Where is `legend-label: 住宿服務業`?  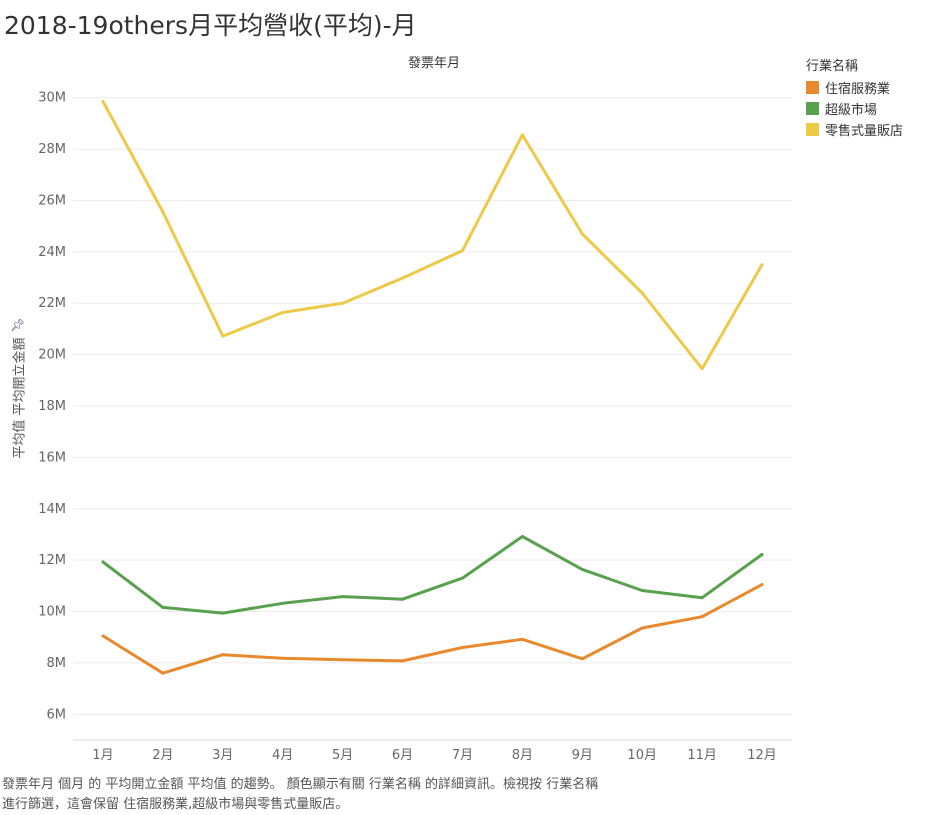
legend-label: 住宿服務業 is located at coordinates (858, 89).